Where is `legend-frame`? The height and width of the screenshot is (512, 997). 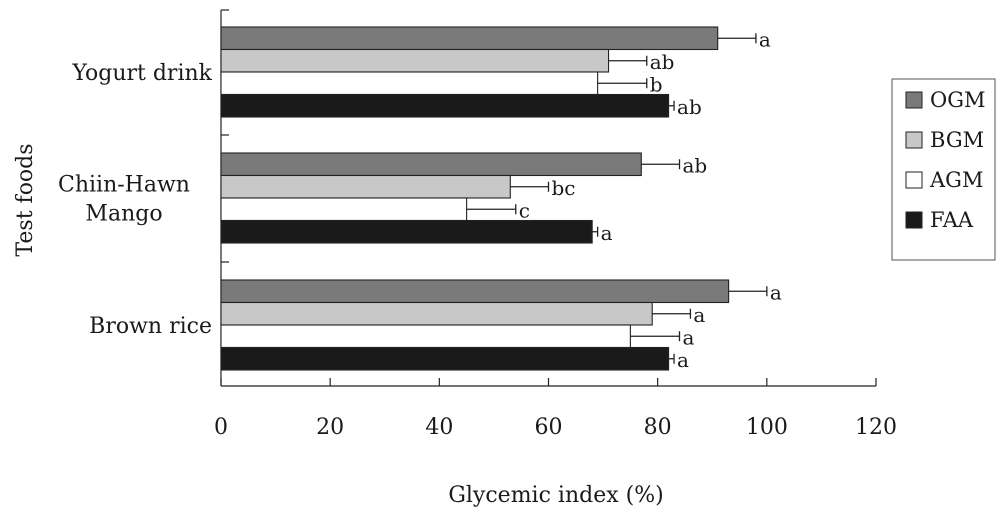 legend-frame is located at coordinates (943, 169).